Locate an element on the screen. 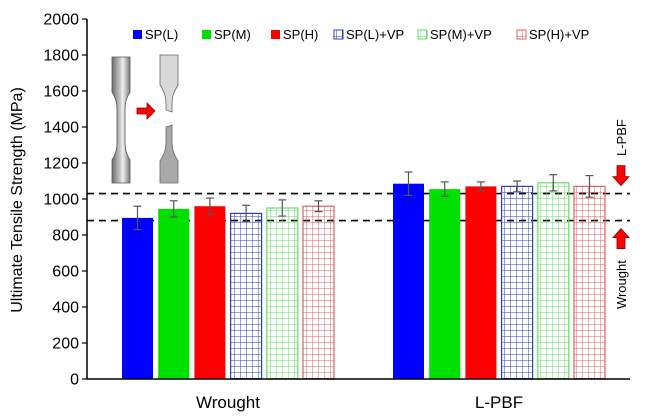 The width and height of the screenshot is (650, 417). reference-line-label: Wrought is located at coordinates (621, 284).